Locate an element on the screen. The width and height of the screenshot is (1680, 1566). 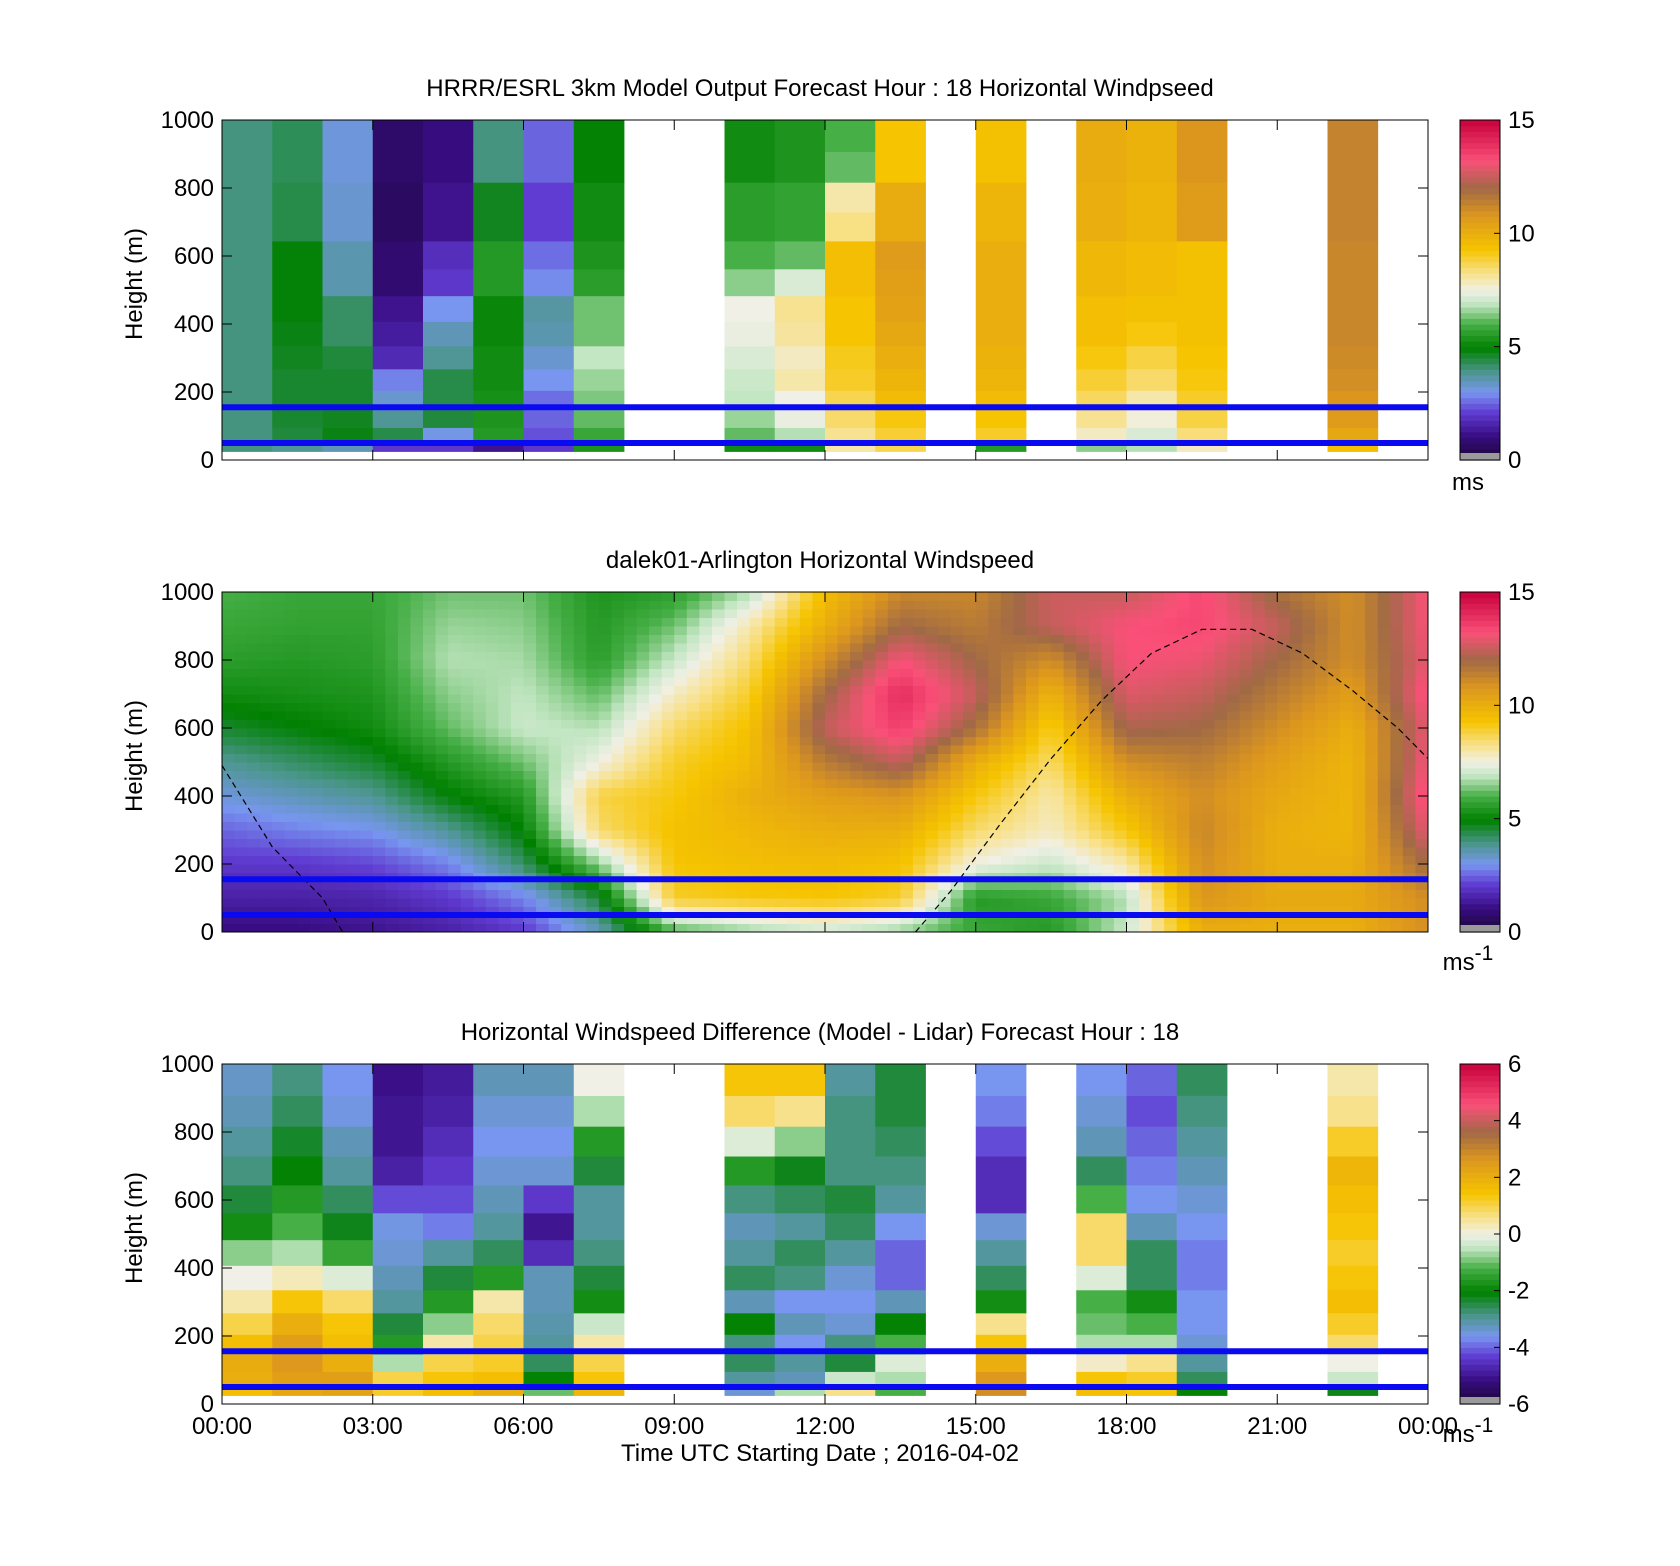
y-tick-label: 600 is located at coordinates (194, 728).